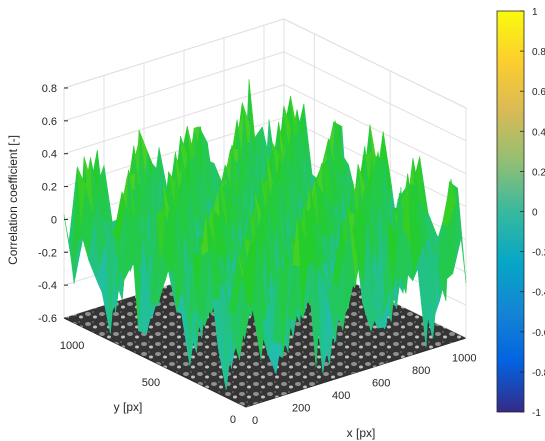  I want to click on z-tick-label: 0.6, so click(49, 122).